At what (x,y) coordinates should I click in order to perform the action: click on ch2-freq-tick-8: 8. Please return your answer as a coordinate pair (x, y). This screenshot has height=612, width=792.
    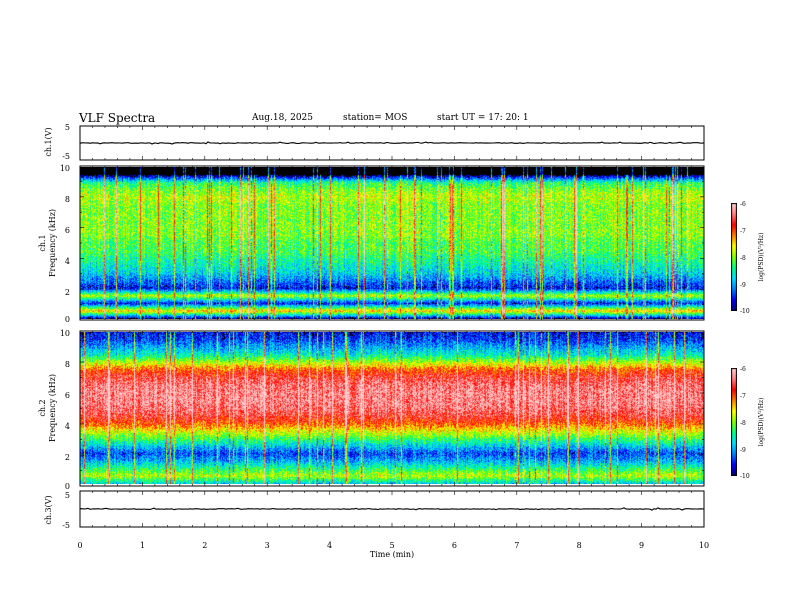
    Looking at the image, I should click on (67, 364).